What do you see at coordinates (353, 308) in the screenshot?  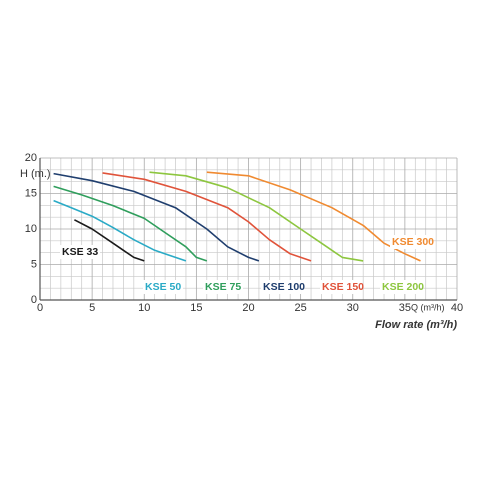 I see `x-tick-label: 30` at bounding box center [353, 308].